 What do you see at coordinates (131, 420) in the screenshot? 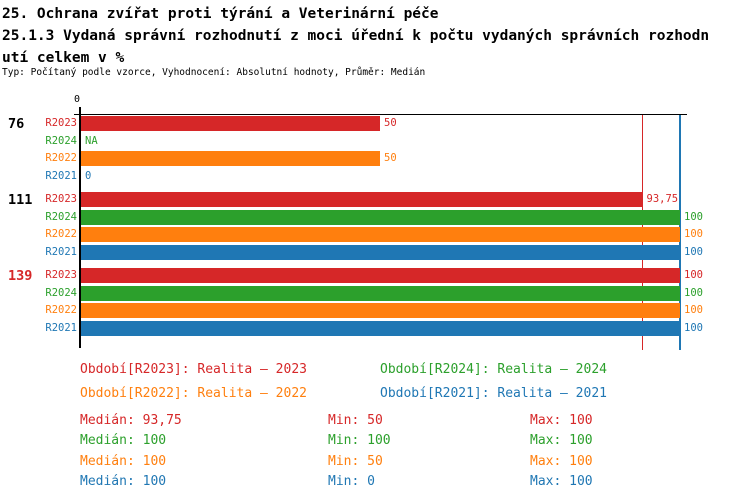
I see `stat-median: Medián: 93,75` at bounding box center [131, 420].